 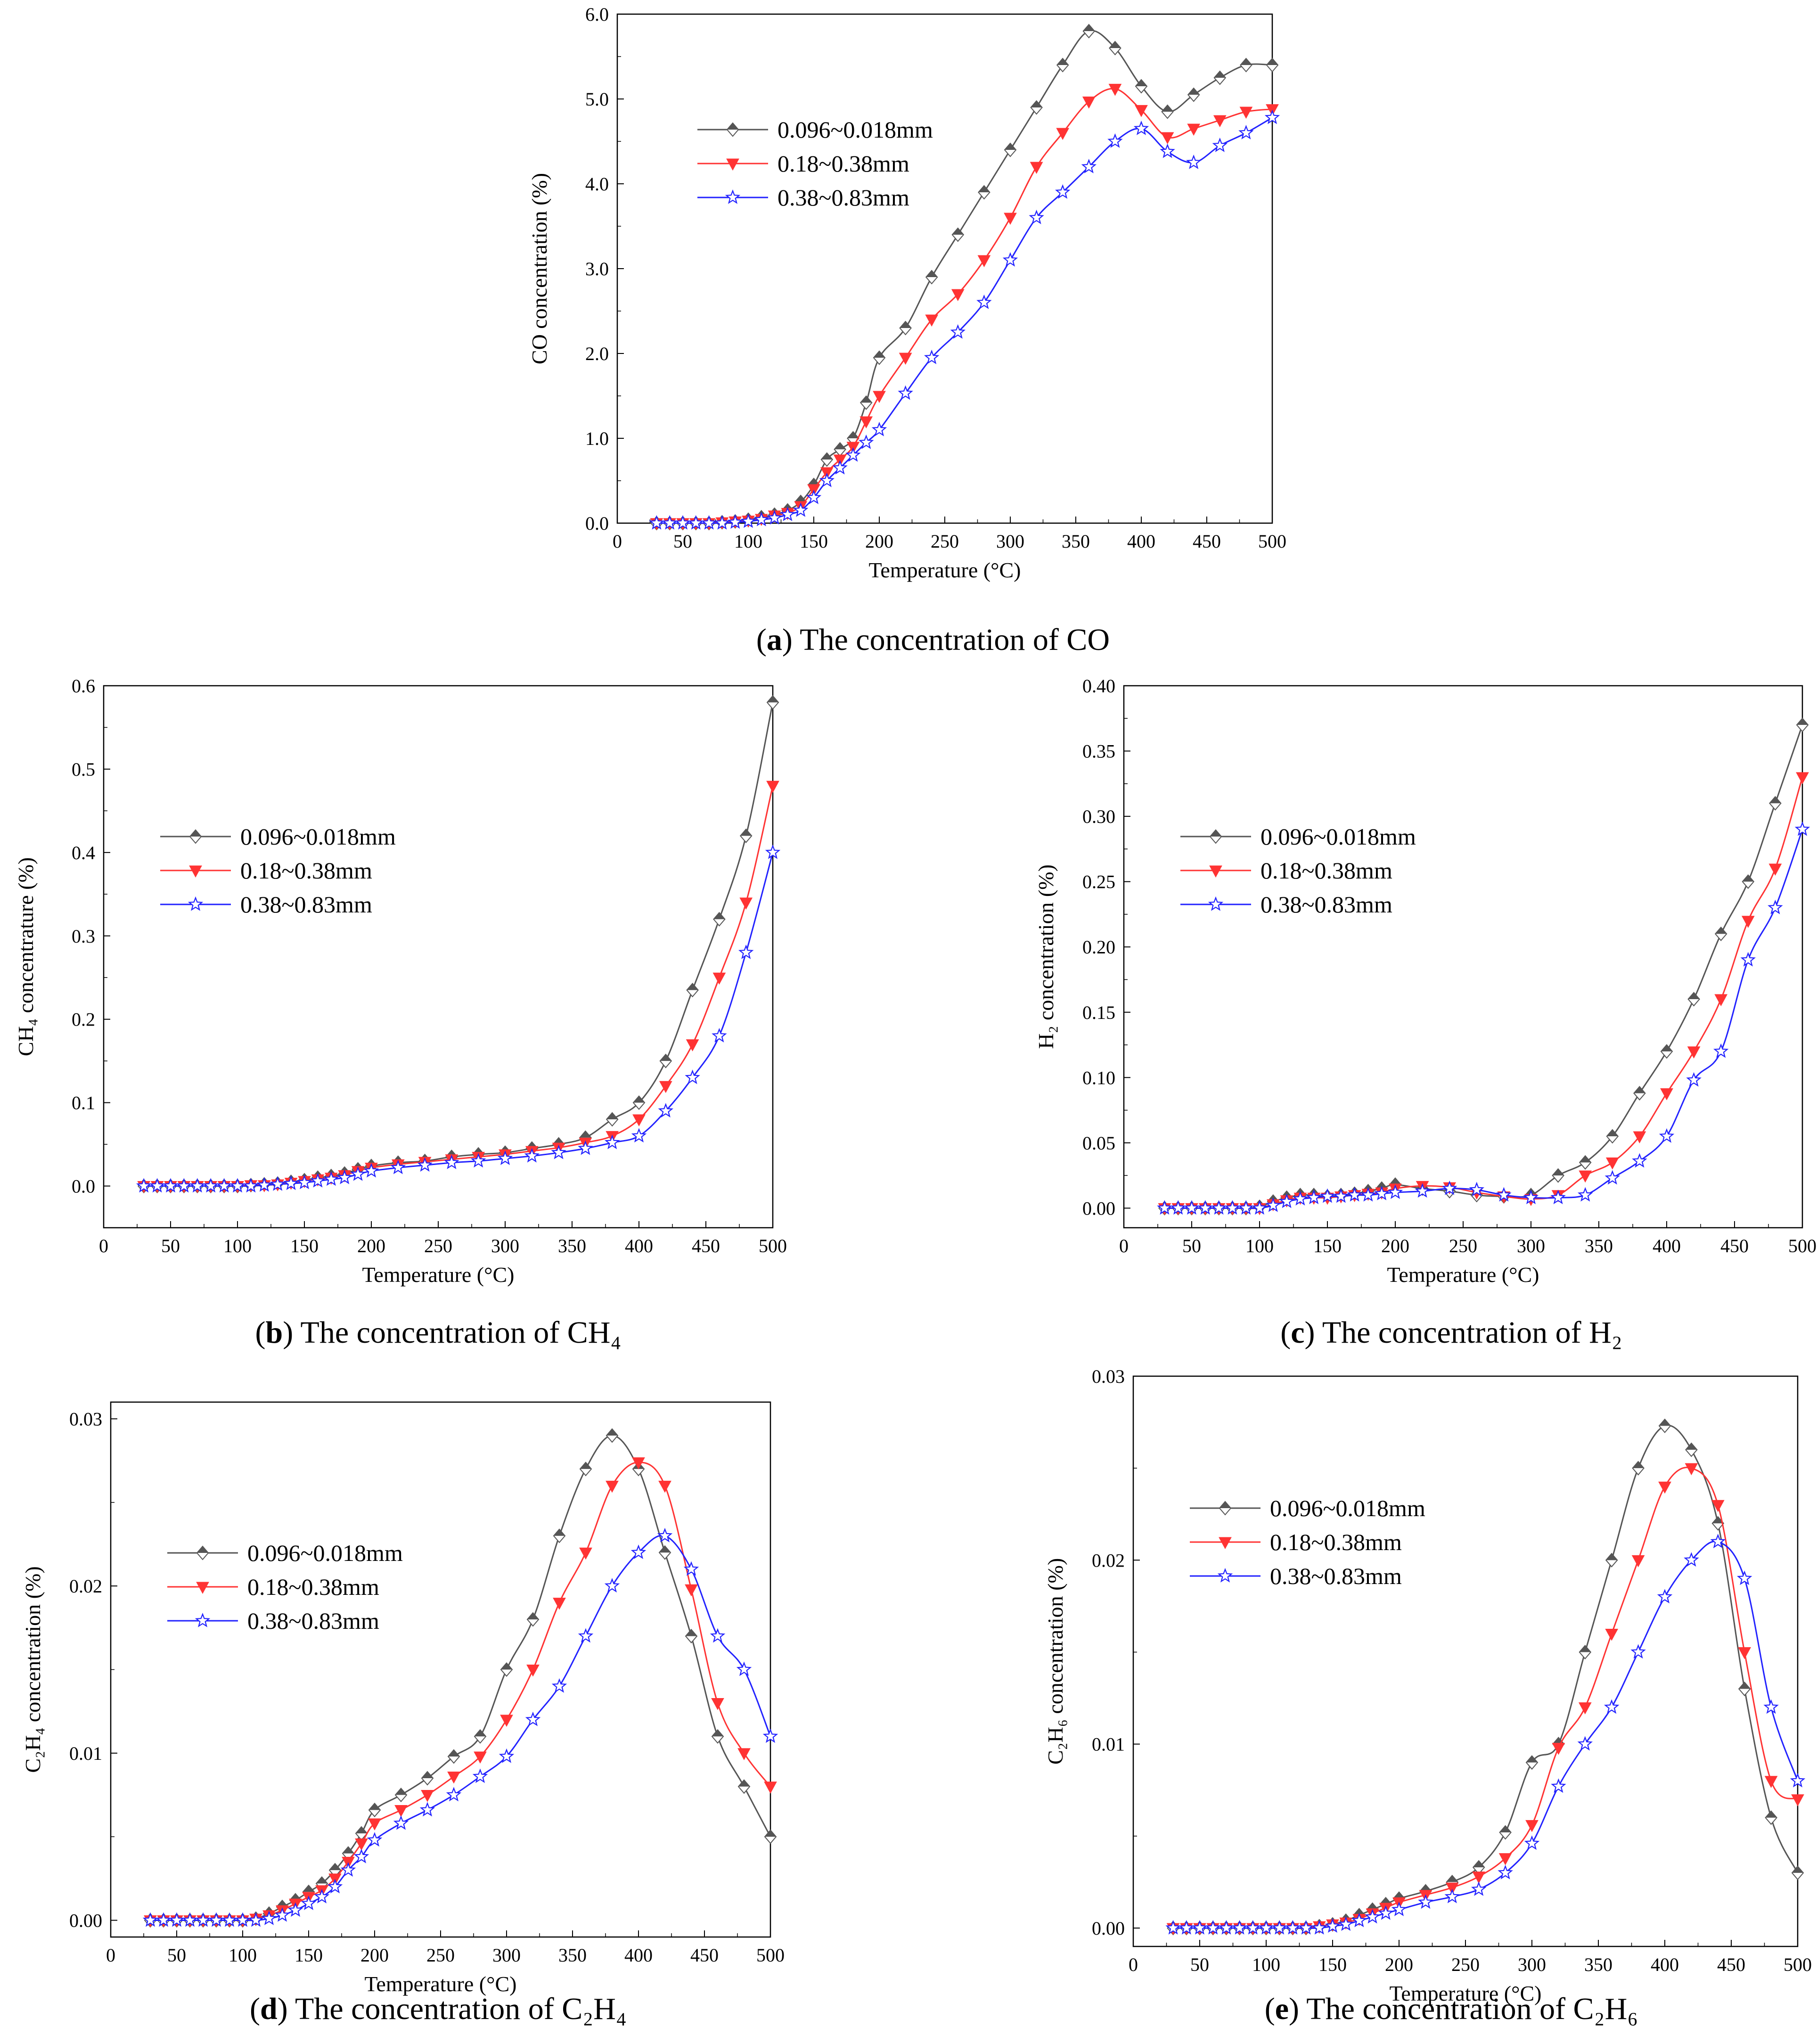 What do you see at coordinates (597, 353) in the screenshot?
I see `y-tick-label: 2.0` at bounding box center [597, 353].